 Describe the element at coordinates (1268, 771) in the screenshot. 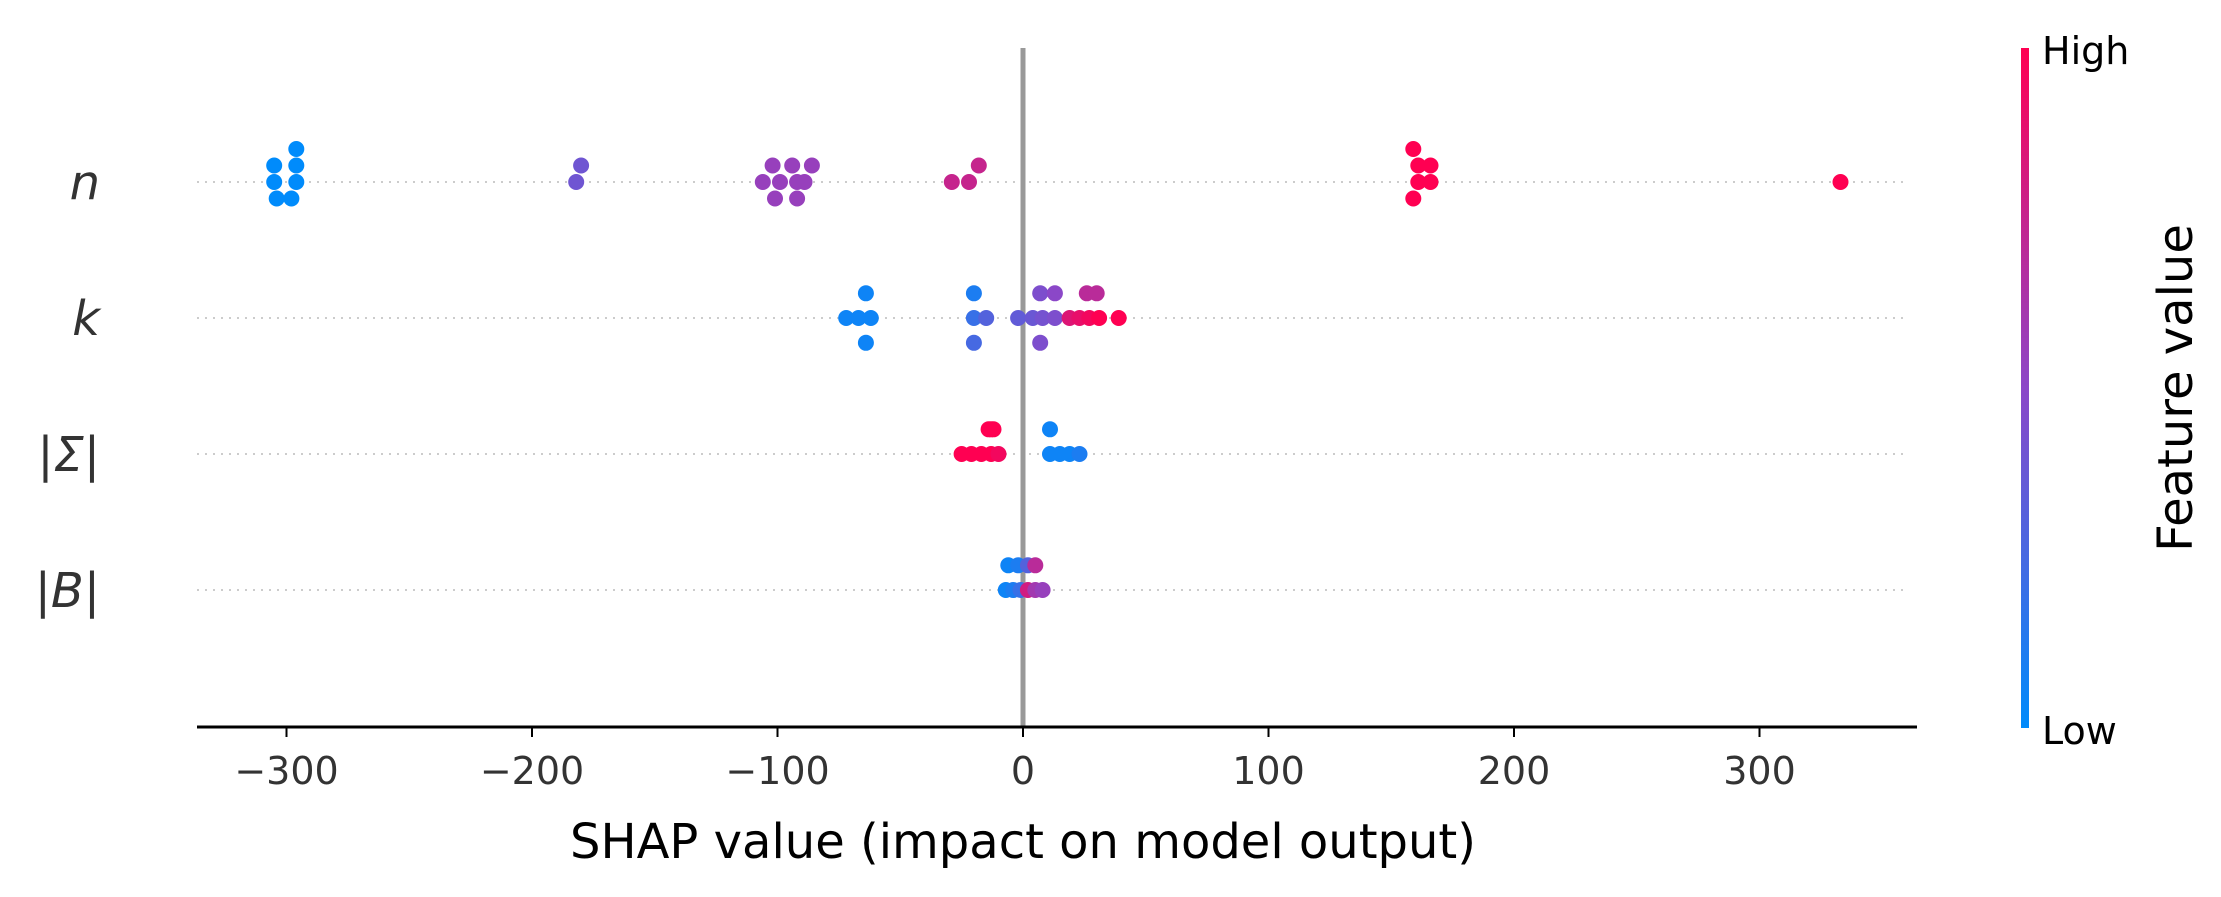

I see `x-tick-label: 100` at that location.